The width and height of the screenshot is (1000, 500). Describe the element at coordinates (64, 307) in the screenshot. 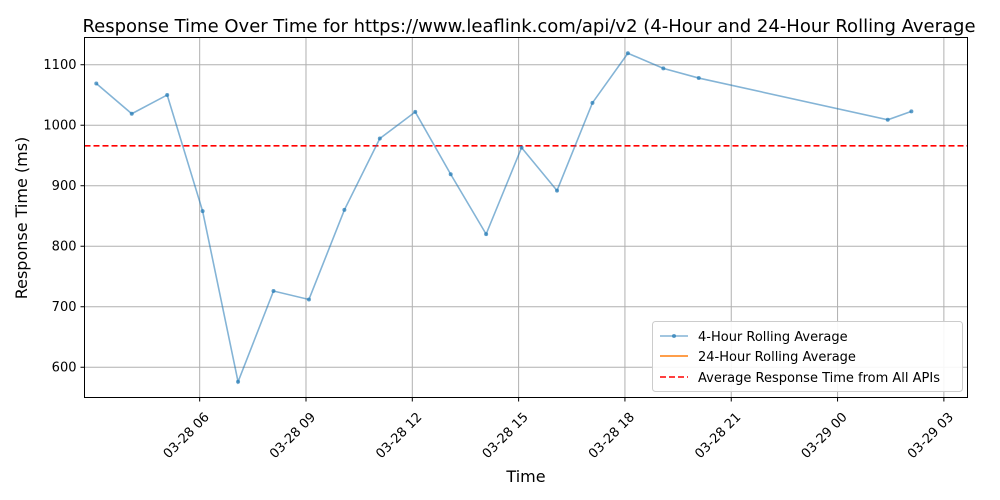

I see `y-tick-label: 700` at that location.